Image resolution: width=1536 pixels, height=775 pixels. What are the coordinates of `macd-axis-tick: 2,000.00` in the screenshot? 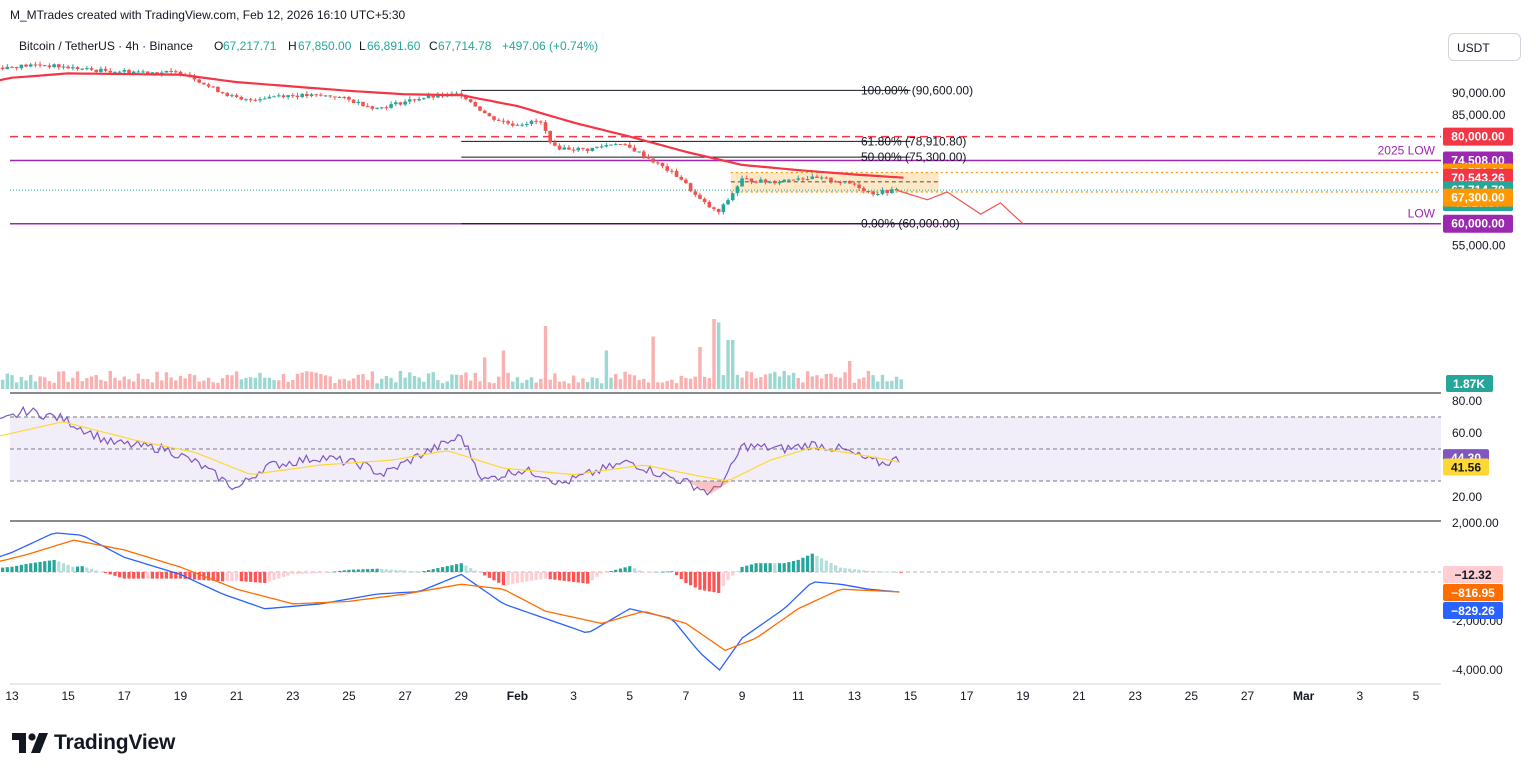 It's located at (1475, 523).